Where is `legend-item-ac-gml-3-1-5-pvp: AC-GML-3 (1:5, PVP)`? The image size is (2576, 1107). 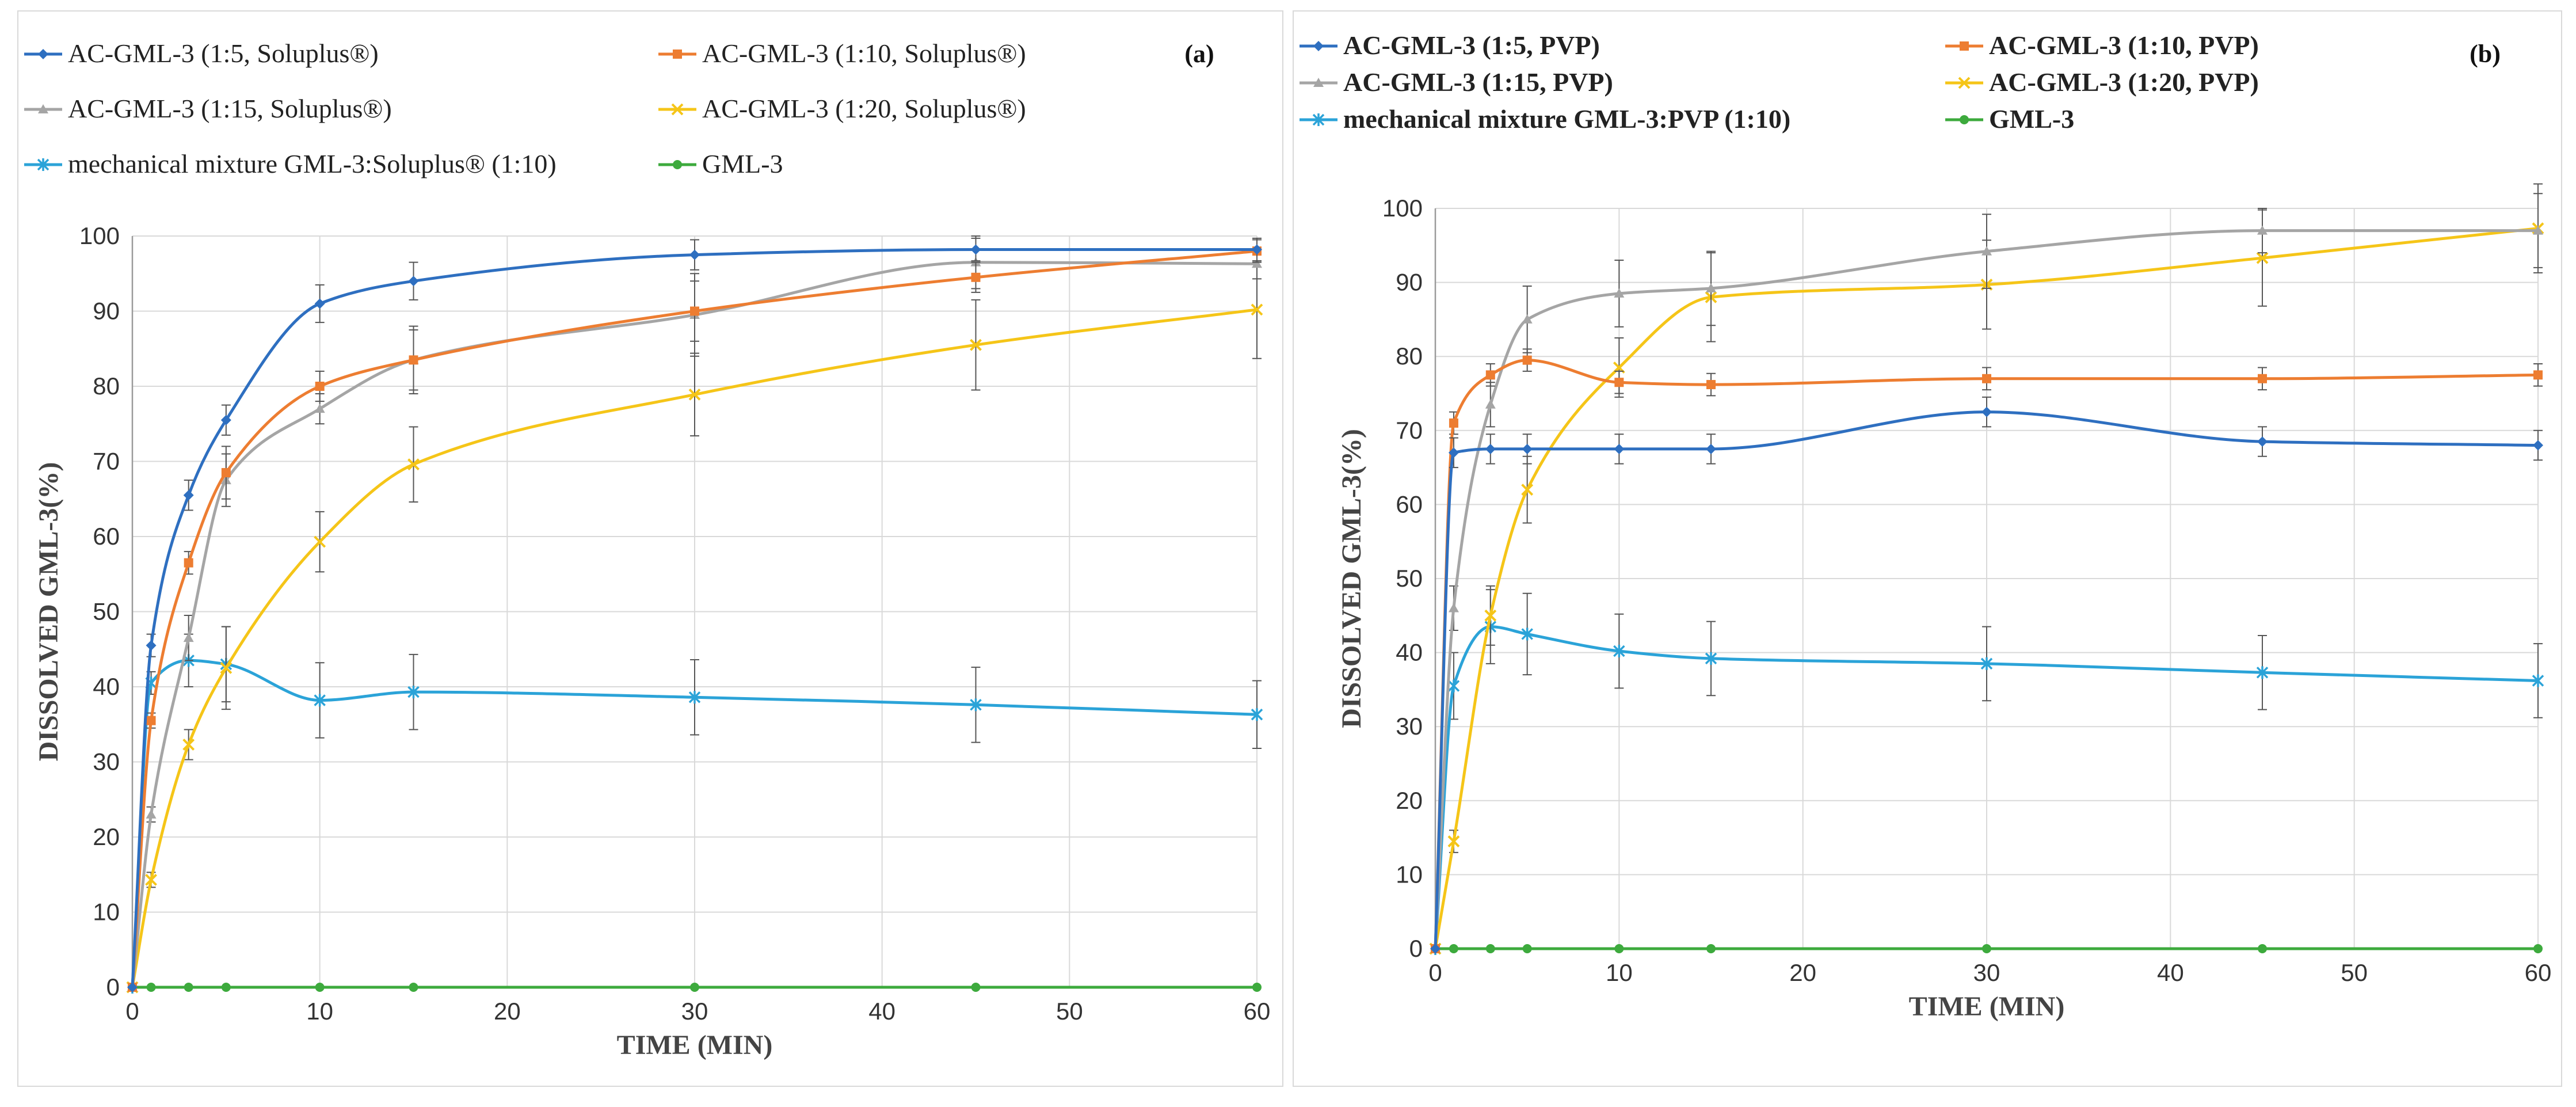
legend-item-ac-gml-3-1-5-pvp: AC-GML-3 (1:5, PVP) is located at coordinates (1450, 45).